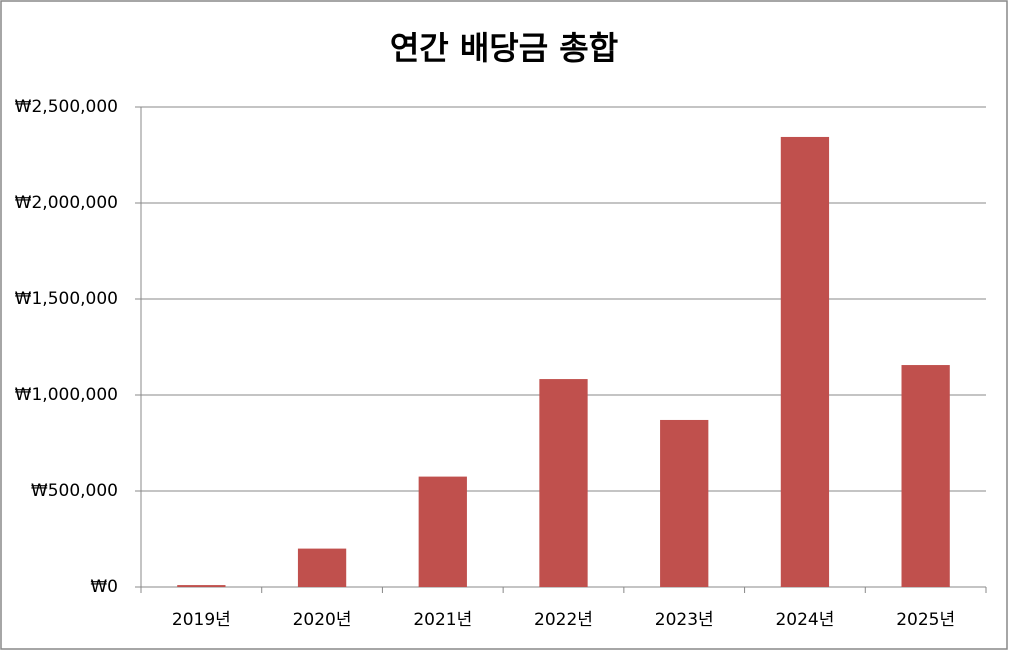 The width and height of the screenshot is (1009, 651). I want to click on x-tick-label: 2020년, so click(322, 620).